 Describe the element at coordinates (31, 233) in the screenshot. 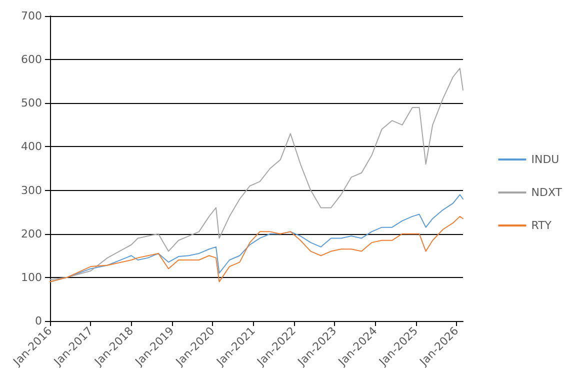

I see `y-tick-label: 200` at that location.